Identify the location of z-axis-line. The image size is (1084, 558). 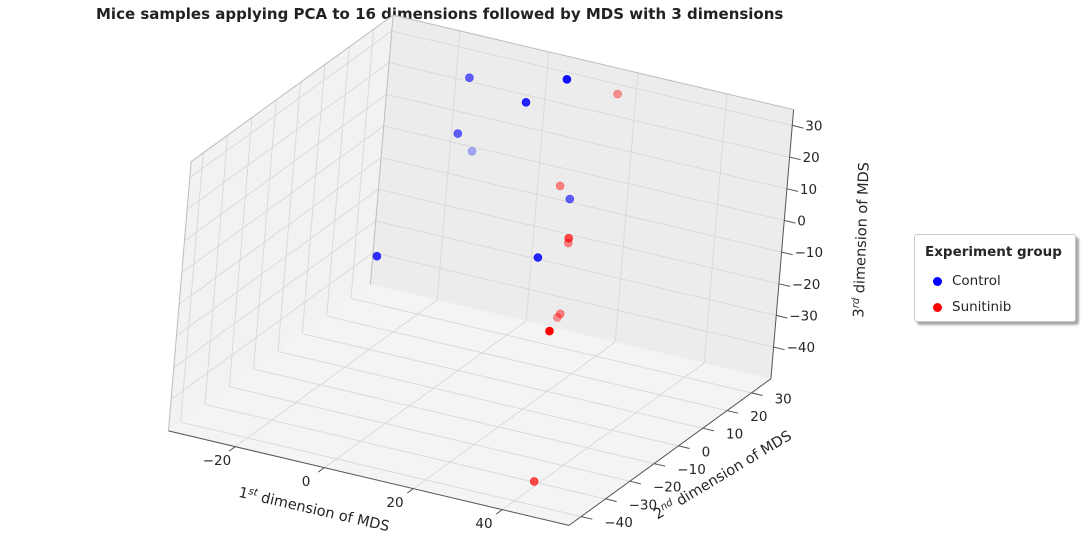
(782, 244).